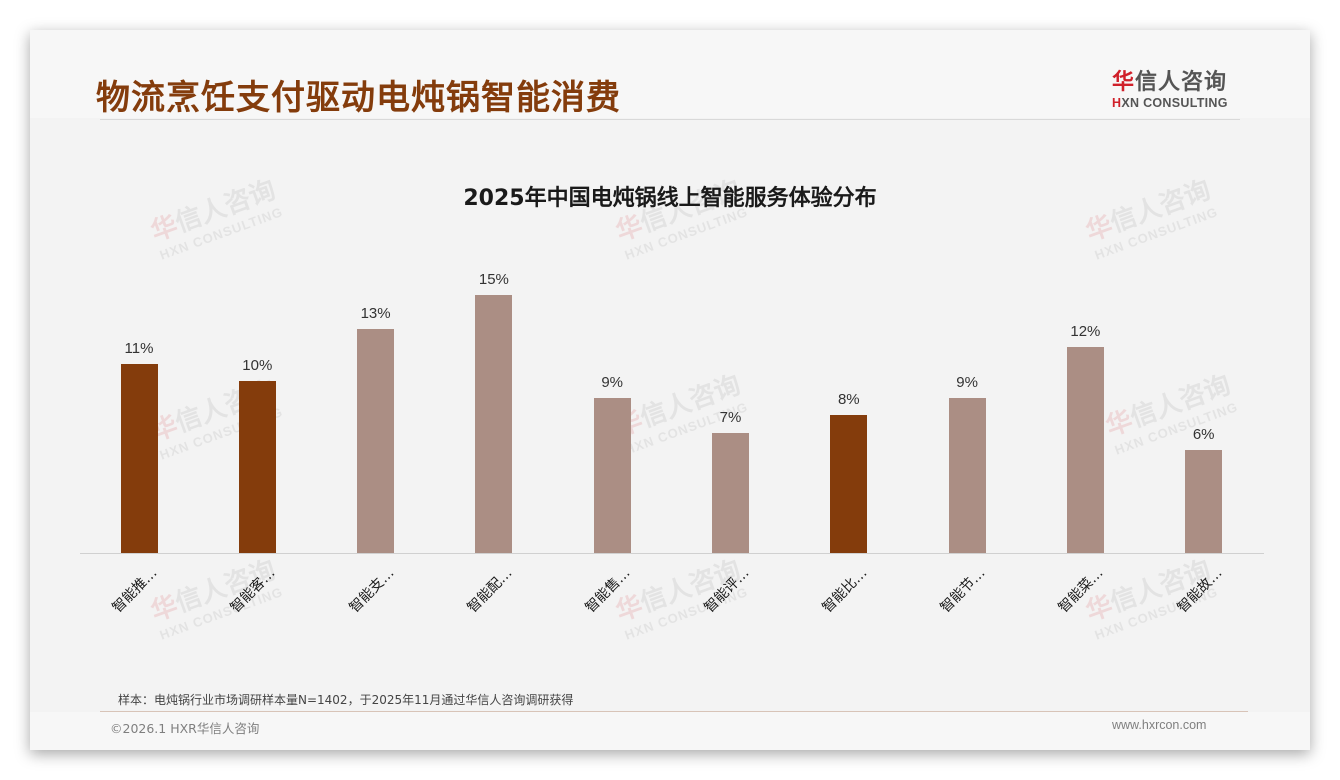 The image size is (1340, 780). What do you see at coordinates (670, 731) in the screenshot?
I see `footer-band` at bounding box center [670, 731].